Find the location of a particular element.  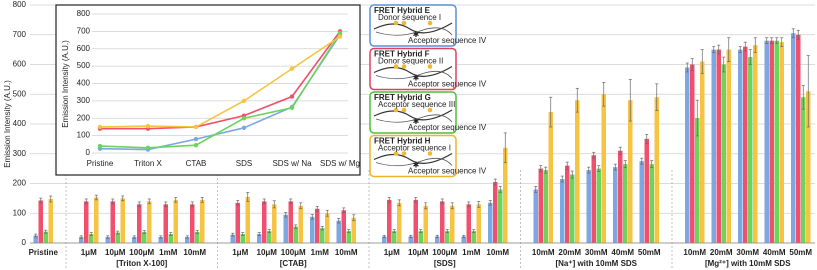

x-tick-label: 1mM is located at coordinates (471, 252).